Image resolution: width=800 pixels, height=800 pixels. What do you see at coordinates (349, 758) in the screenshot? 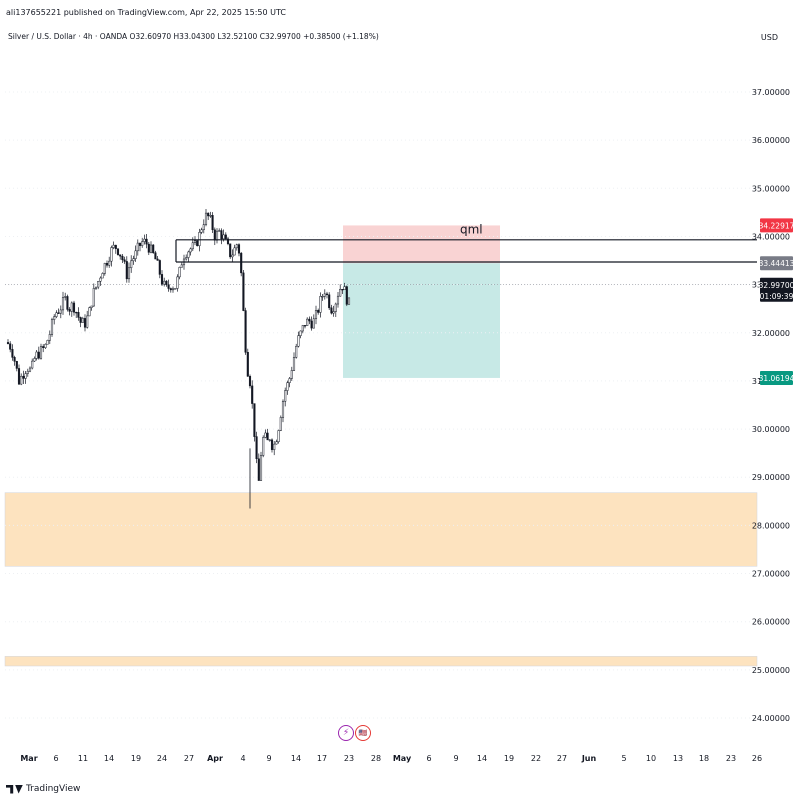
I see `x-tick-label: 23` at bounding box center [349, 758].